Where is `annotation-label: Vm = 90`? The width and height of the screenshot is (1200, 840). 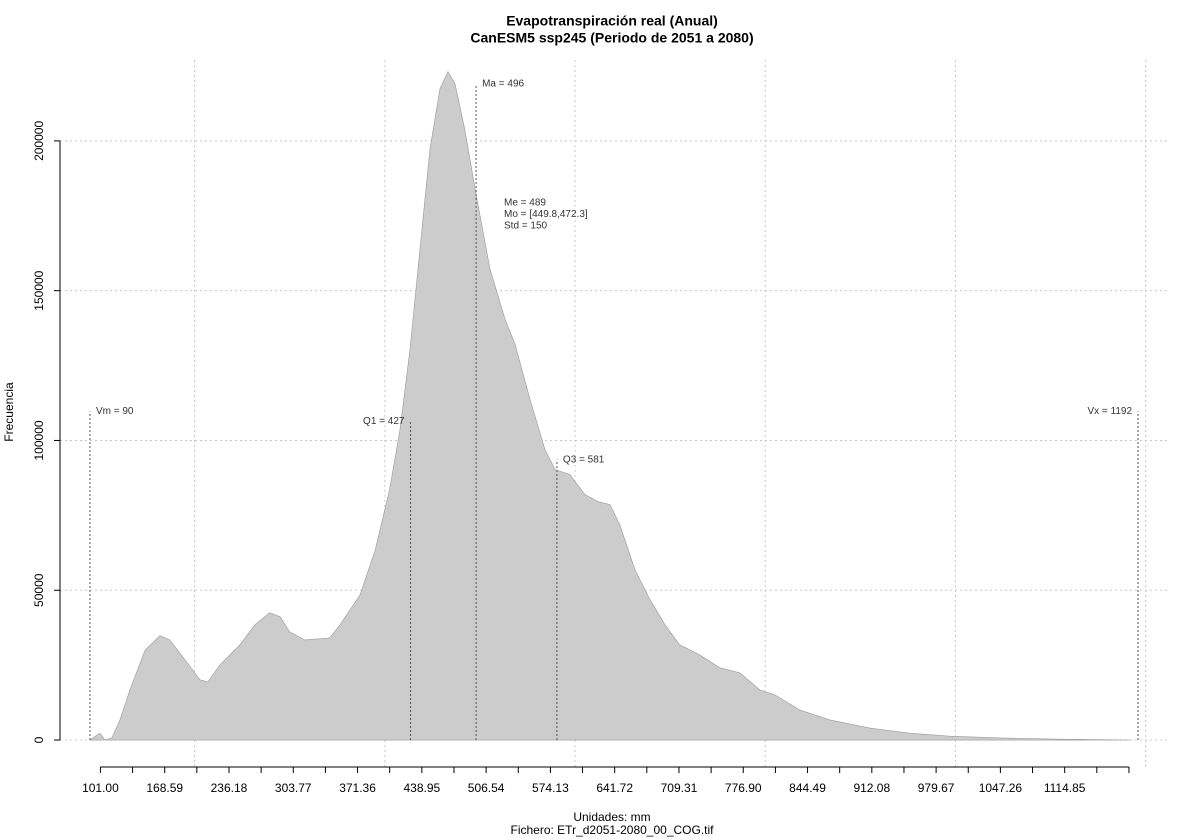
annotation-label: Vm = 90 is located at coordinates (115, 411).